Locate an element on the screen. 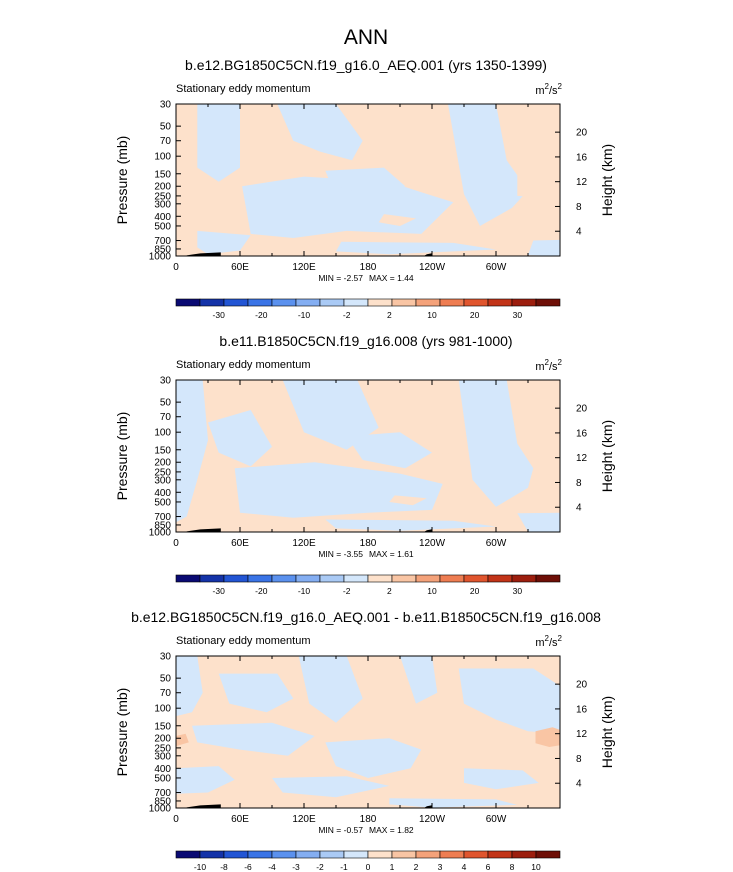 This screenshot has width=733, height=872. contour-field is located at coordinates (368, 732).